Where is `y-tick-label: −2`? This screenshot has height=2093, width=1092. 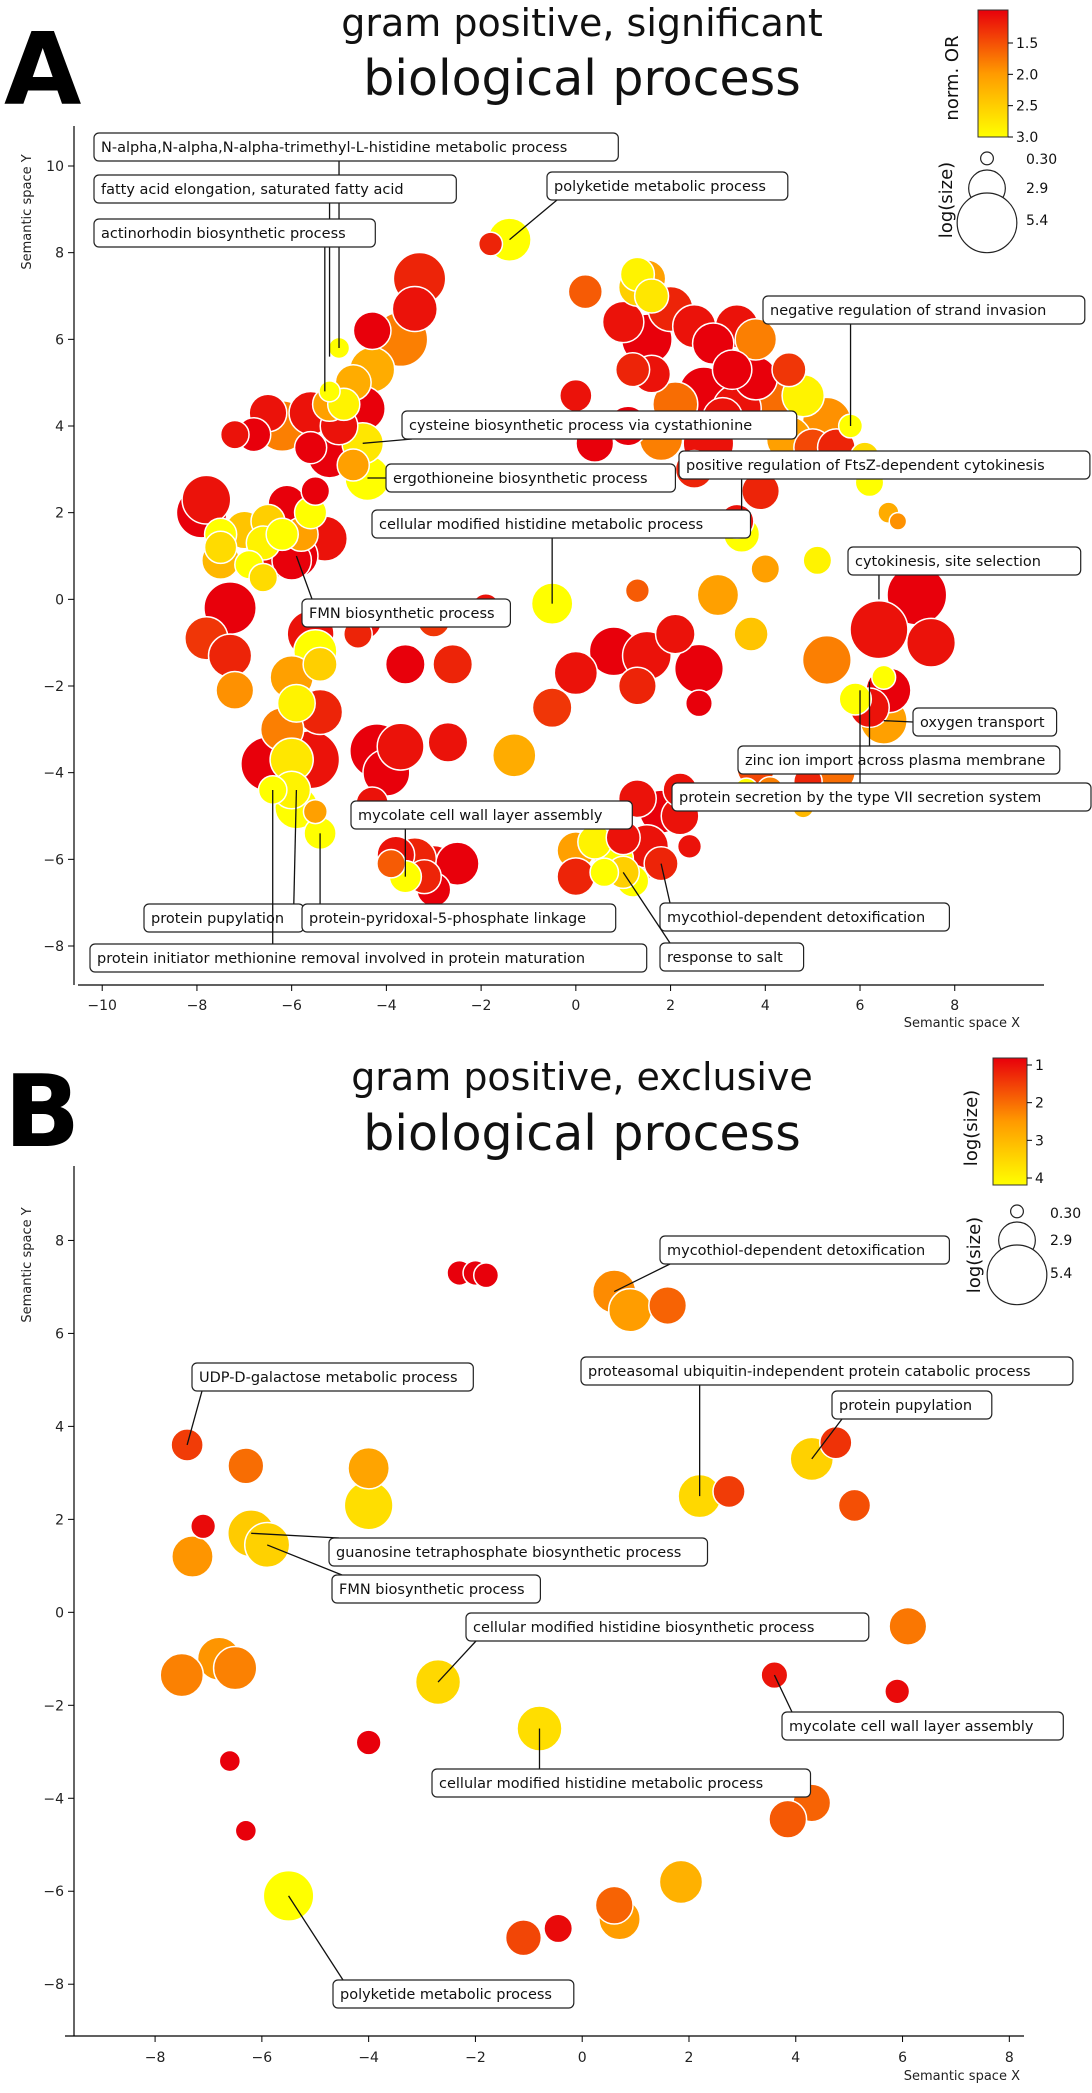
y-tick-label: −2 is located at coordinates (53, 687).